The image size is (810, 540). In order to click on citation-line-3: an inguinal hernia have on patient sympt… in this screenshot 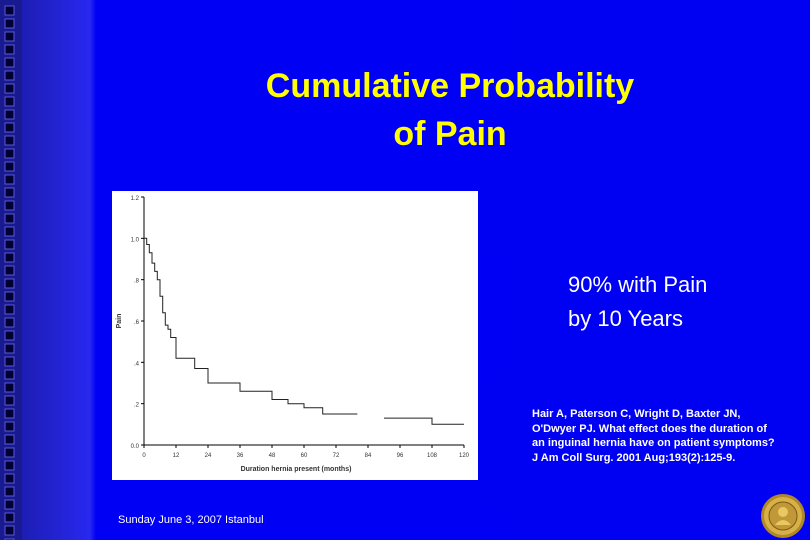, I will do `click(653, 443)`.